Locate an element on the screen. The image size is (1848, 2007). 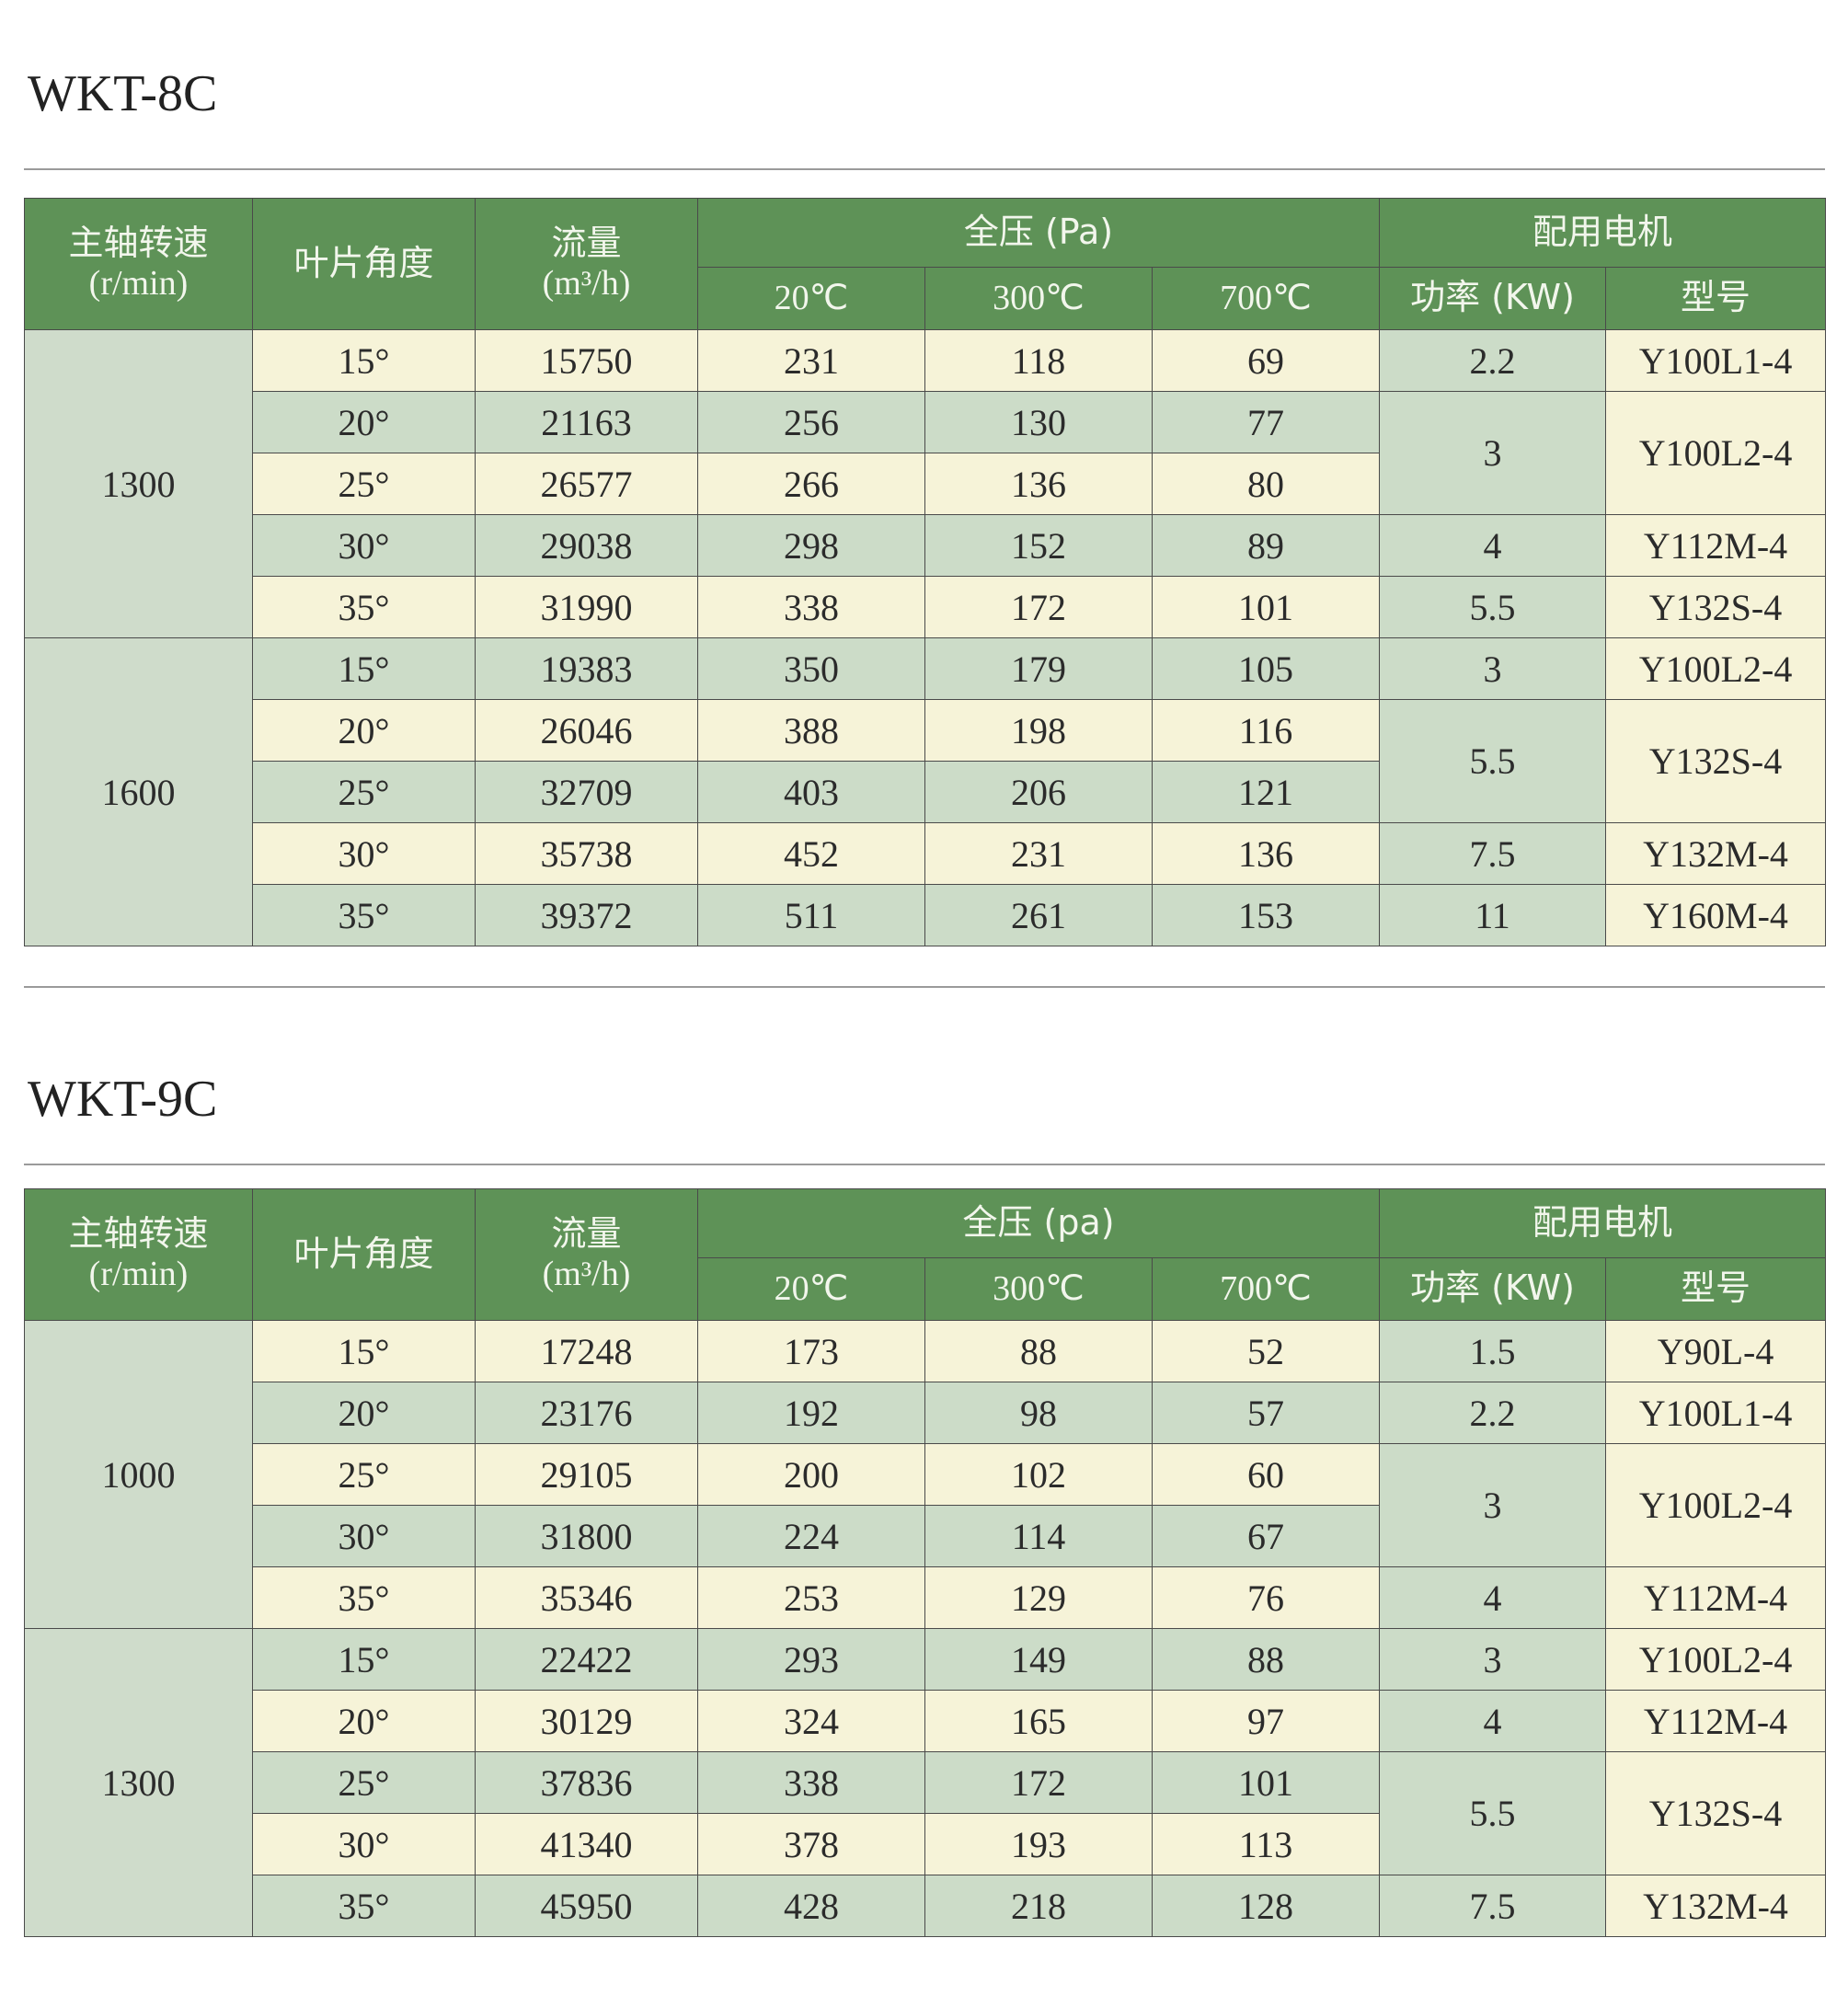
motor-model-cell: Y100L1-4 is located at coordinates (1716, 360).